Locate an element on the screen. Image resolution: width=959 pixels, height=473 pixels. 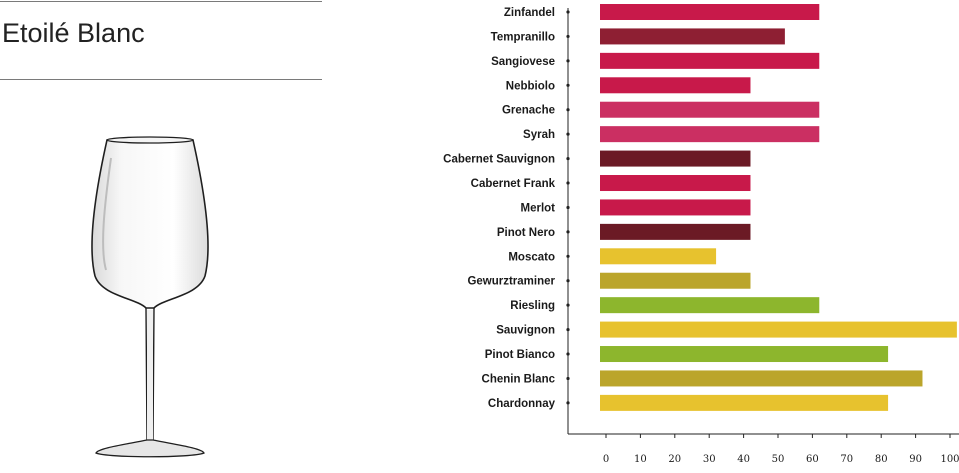
category-label: Tempranillo is located at coordinates (523, 37).